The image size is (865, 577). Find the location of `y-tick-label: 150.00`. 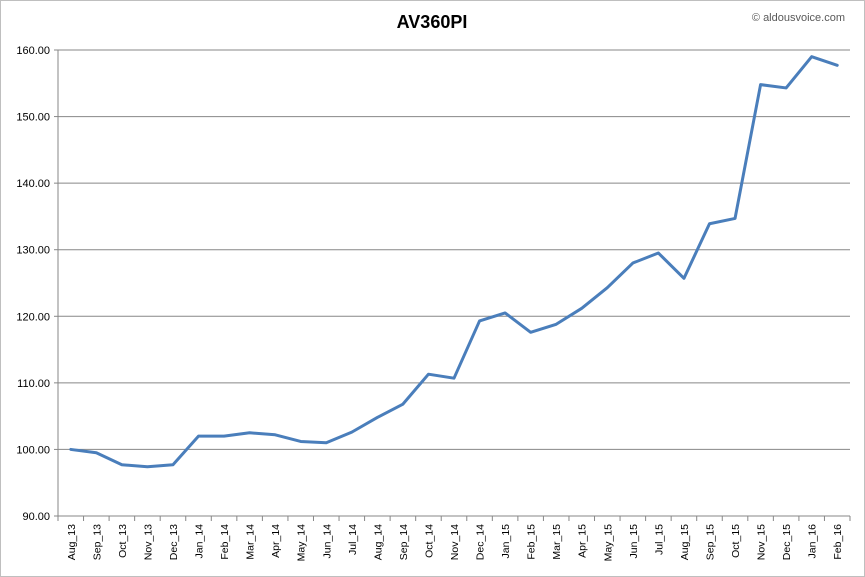

y-tick-label: 150.00 is located at coordinates (33, 118).